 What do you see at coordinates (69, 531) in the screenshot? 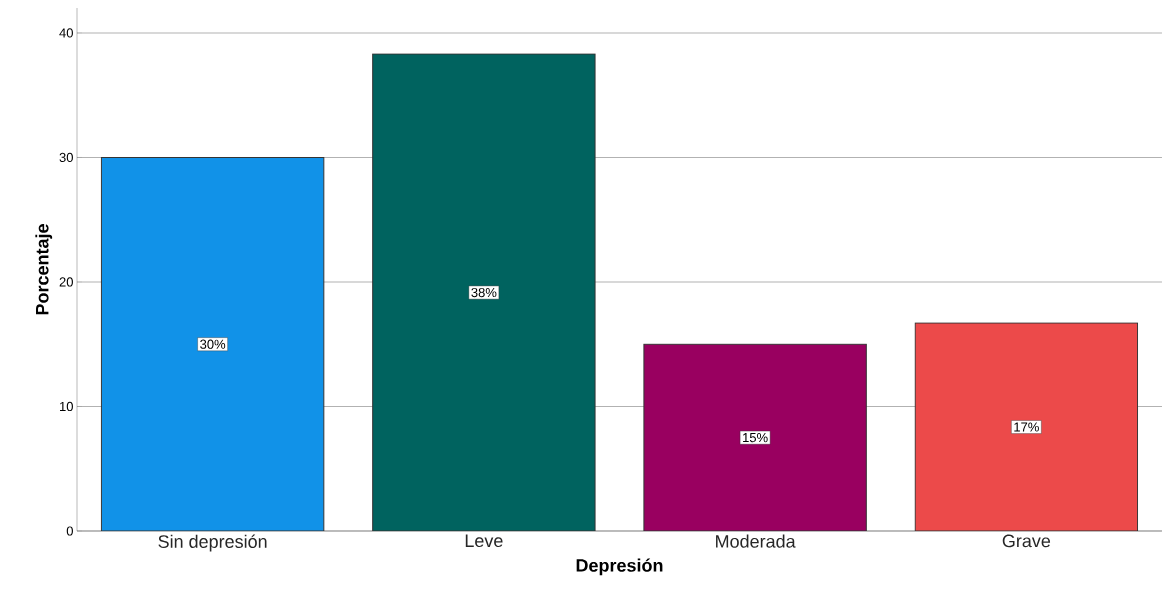
I see `y-tick-label: 0` at bounding box center [69, 531].